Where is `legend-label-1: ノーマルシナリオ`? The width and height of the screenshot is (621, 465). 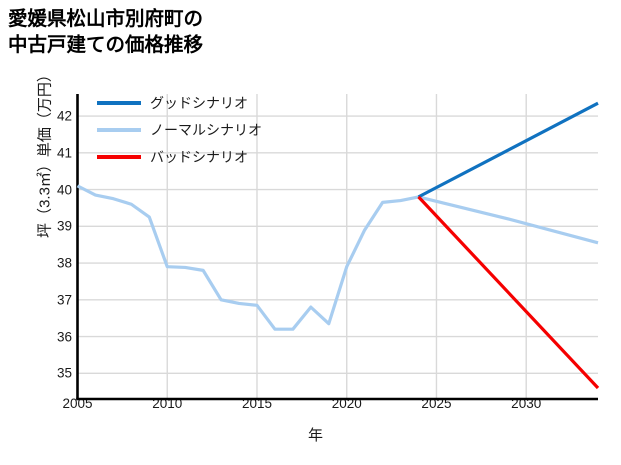 legend-label-1: ノーマルシナリオ is located at coordinates (206, 130).